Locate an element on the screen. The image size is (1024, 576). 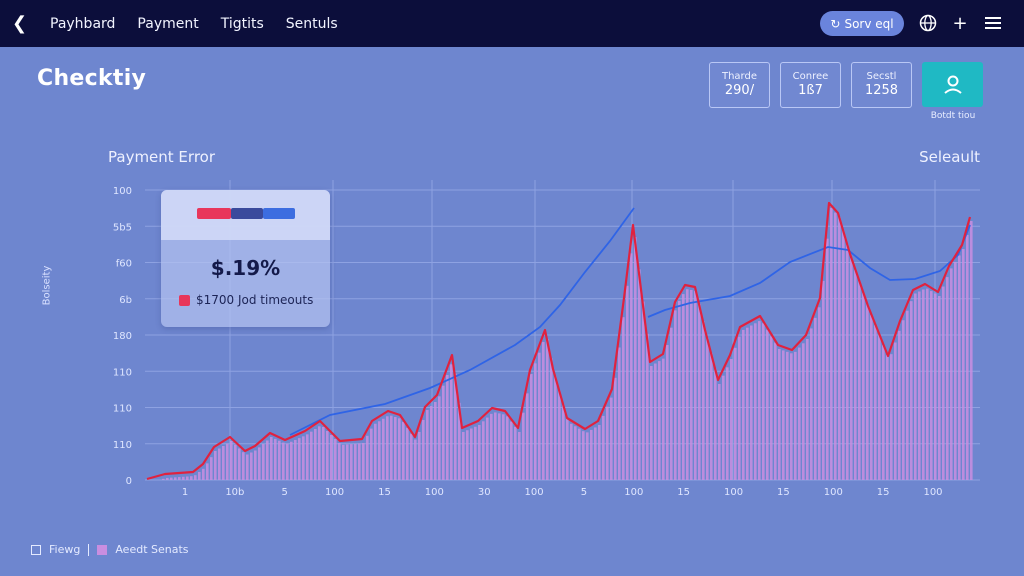
search-button: ↻ Sorv eql is located at coordinates (862, 23).